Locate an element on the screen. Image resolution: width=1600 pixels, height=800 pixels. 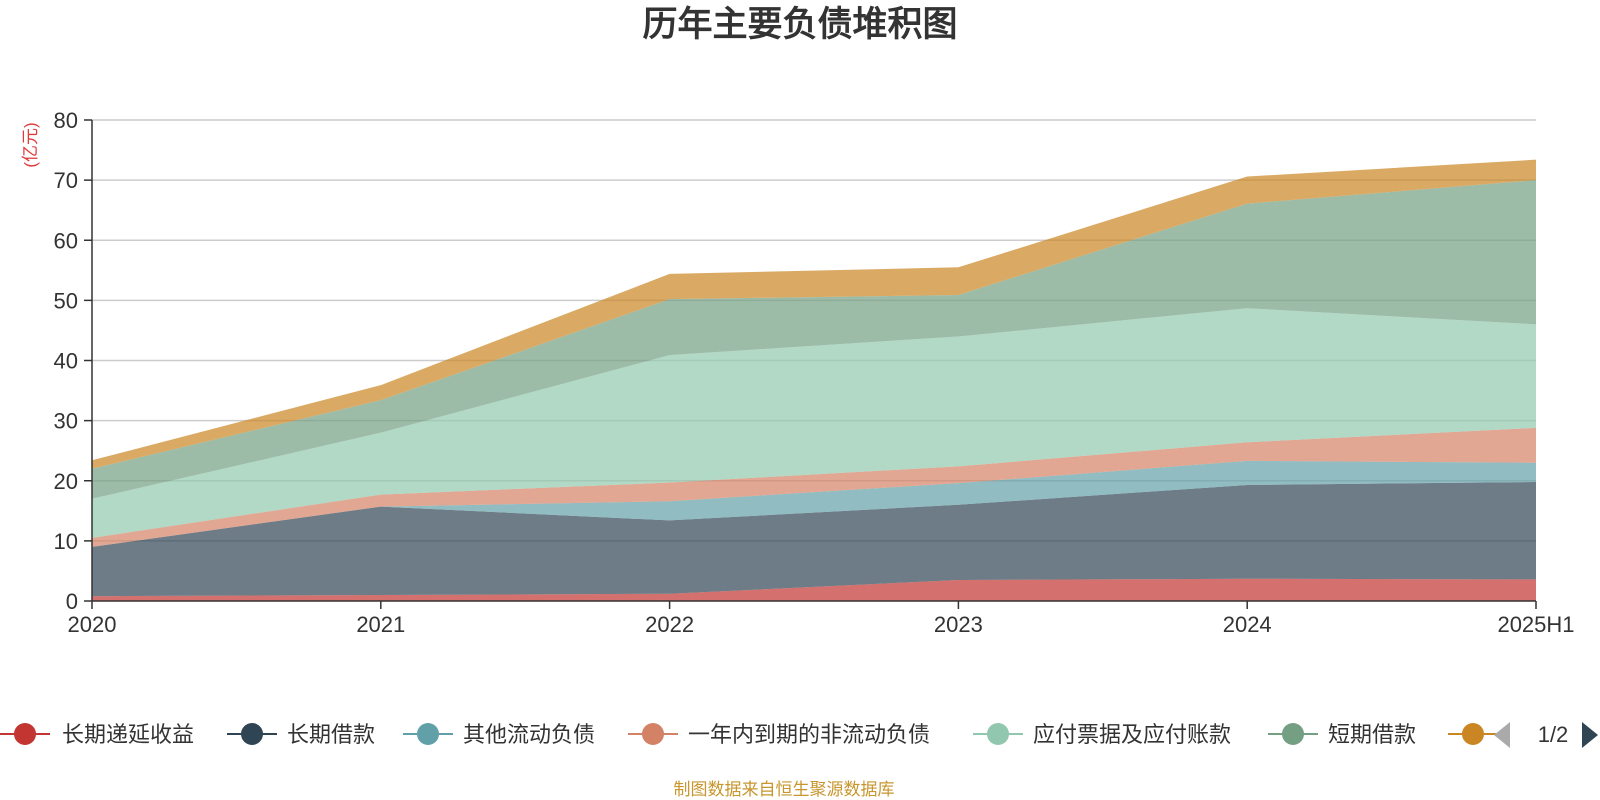
legend-item-4: 应付票据及应付账款 is located at coordinates (1102, 734).